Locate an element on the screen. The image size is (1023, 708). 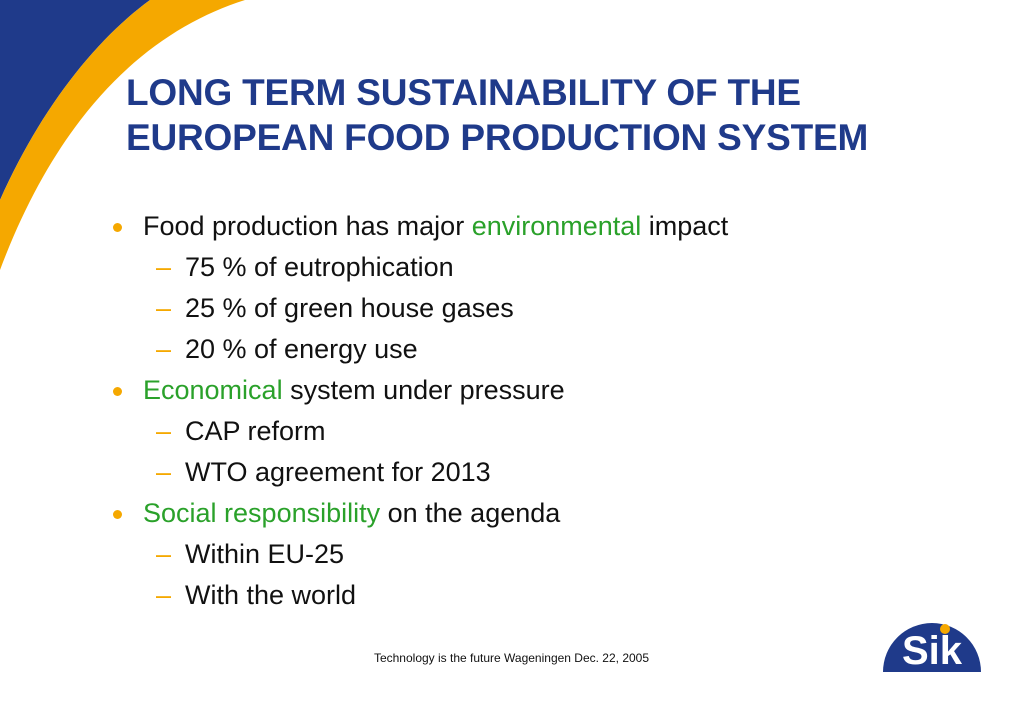
sub-bullet-text: 20 % of energy use is located at coordinates (301, 349).